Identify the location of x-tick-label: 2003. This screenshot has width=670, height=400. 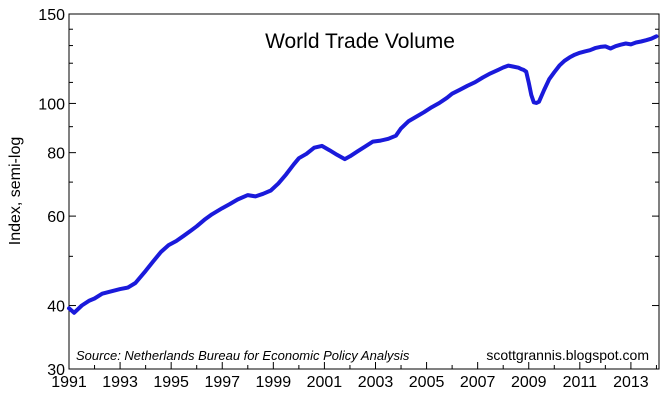
(376, 382).